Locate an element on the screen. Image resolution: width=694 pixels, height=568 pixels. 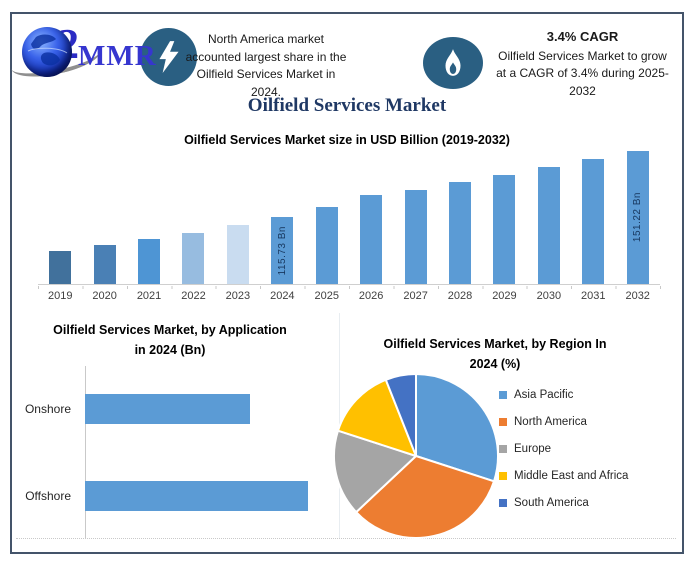
bar-column-2019: 2019 is located at coordinates (60, 226).